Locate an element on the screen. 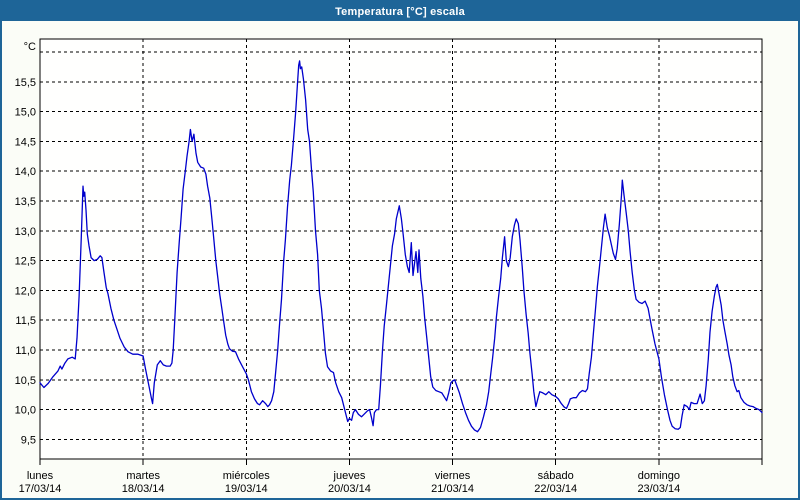 This screenshot has height=500, width=800. x-day-name: sábado is located at coordinates (556, 476).